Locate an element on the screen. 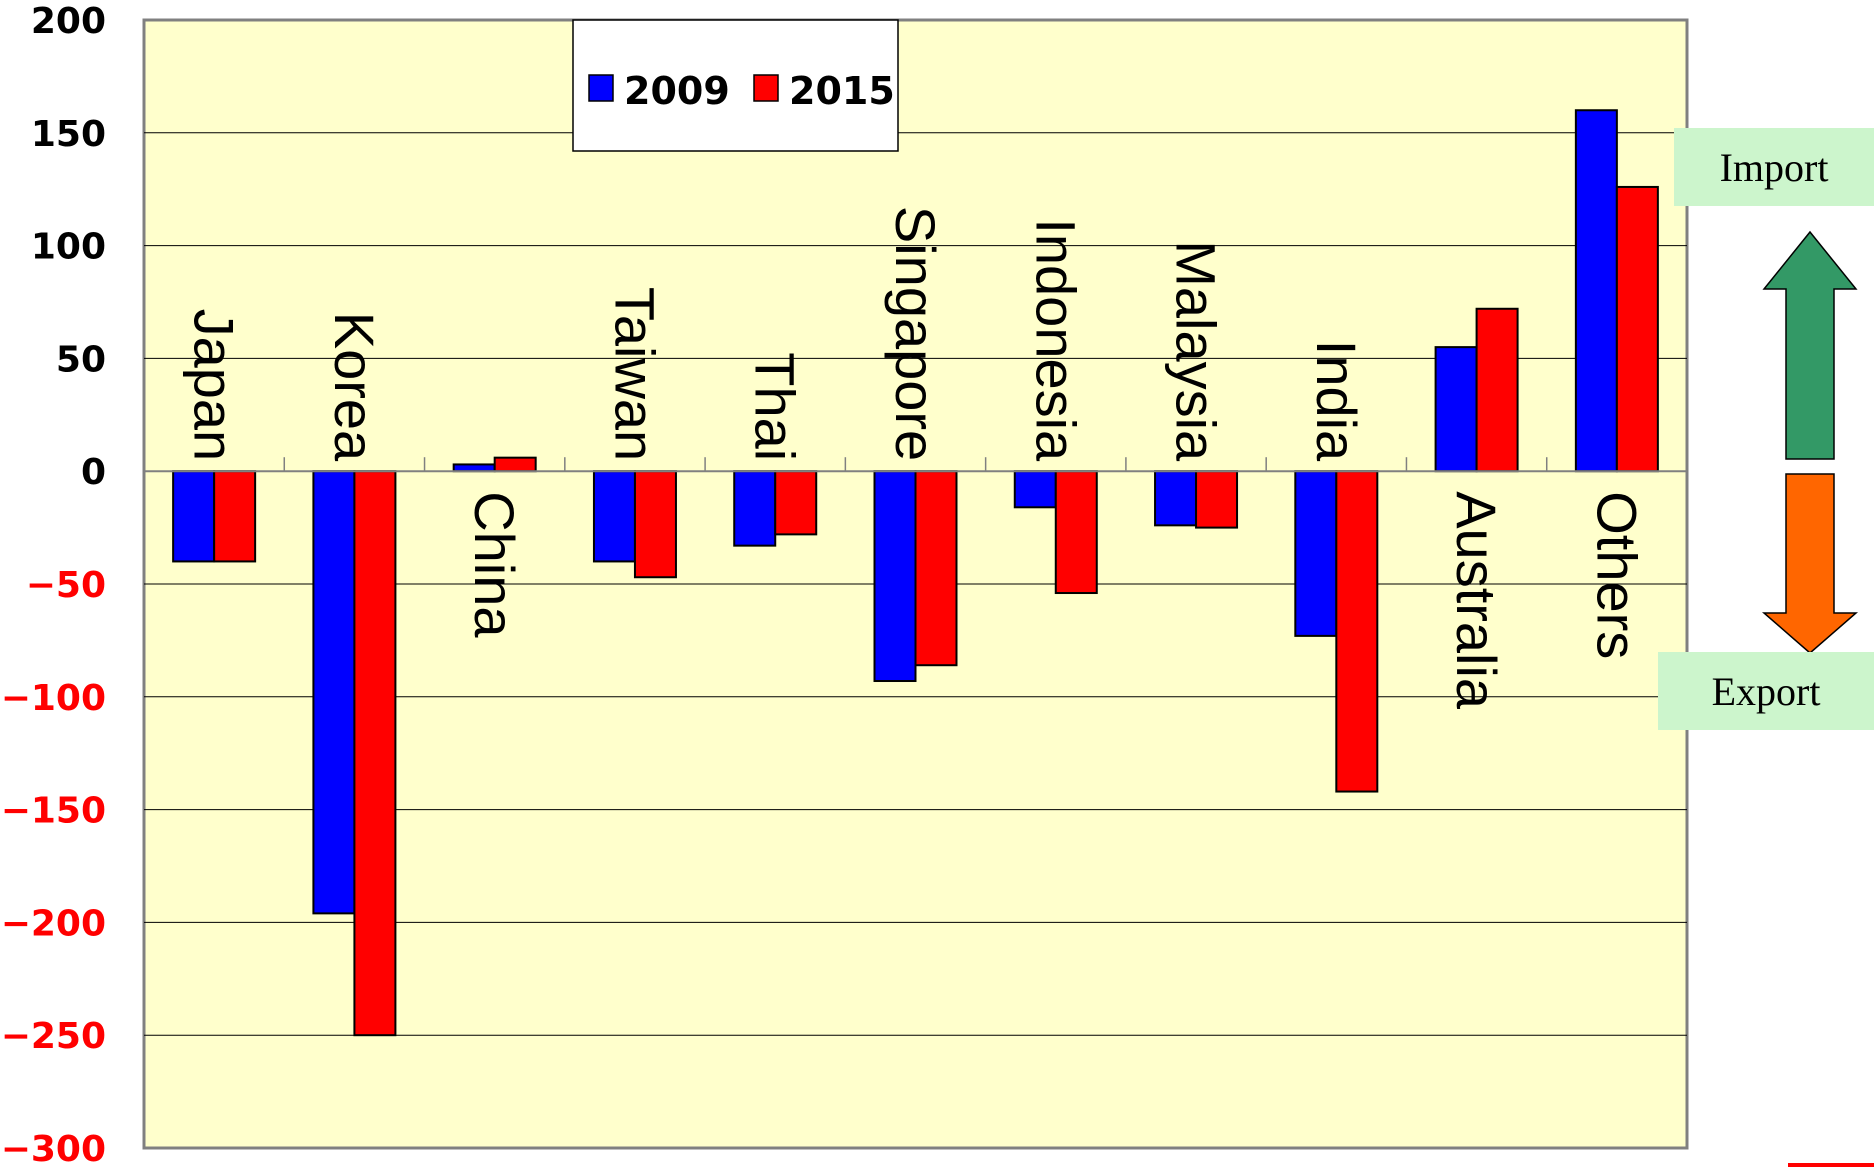 This screenshot has height=1167, width=1874. export-arrow-icon is located at coordinates (1810, 563).